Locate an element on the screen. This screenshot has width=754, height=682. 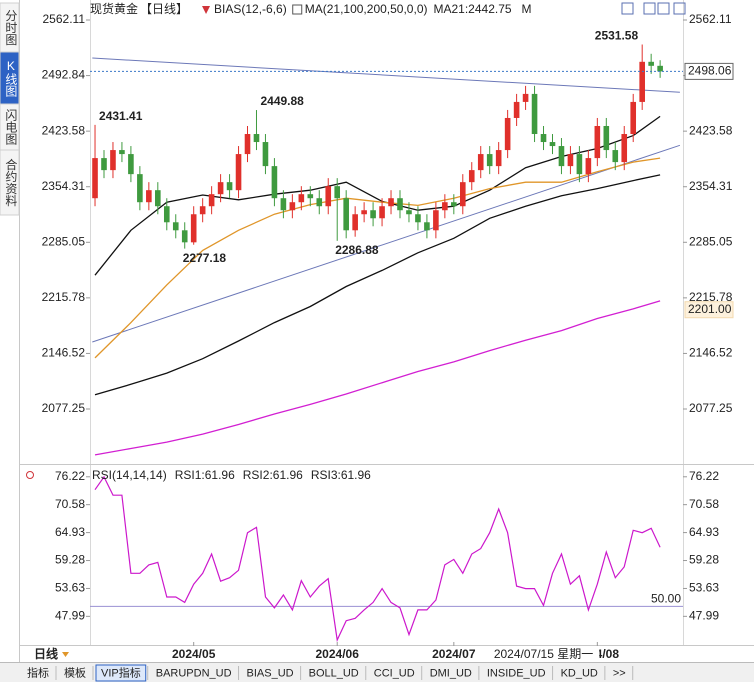
header-text: 现货黄金 is located at coordinates (114, 8).